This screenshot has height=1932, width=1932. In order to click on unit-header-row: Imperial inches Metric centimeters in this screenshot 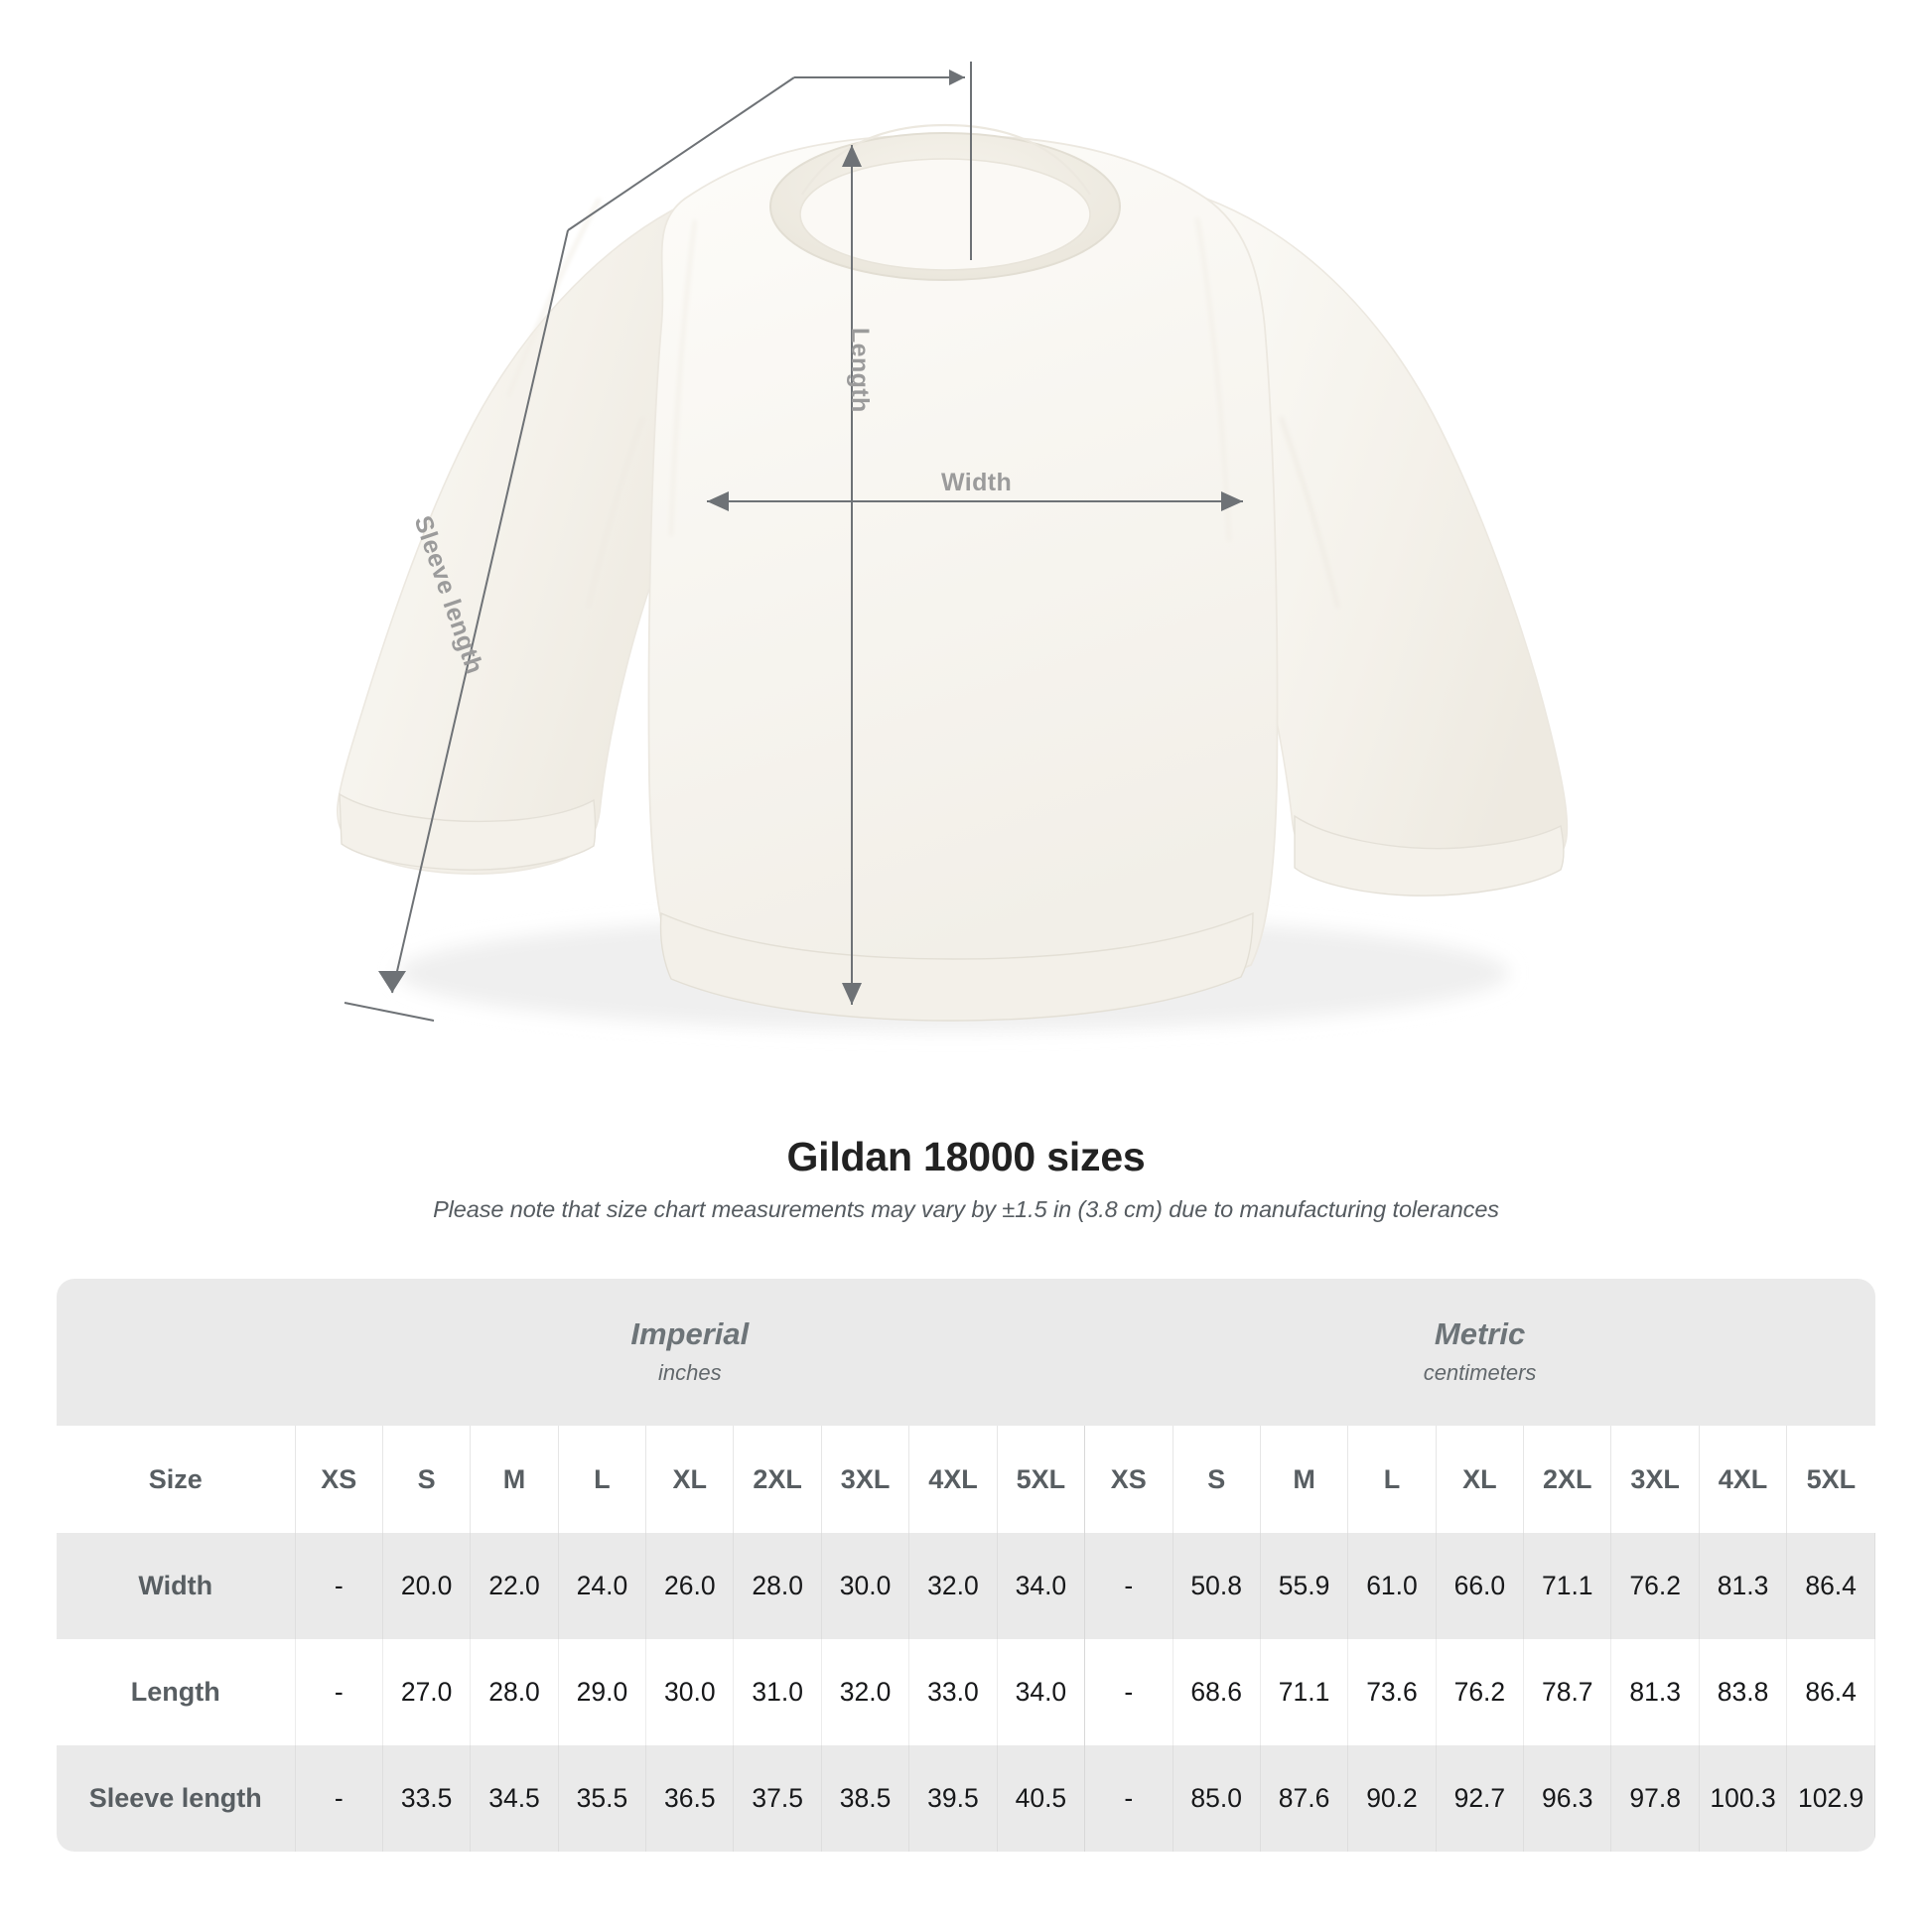, I will do `click(966, 1353)`.